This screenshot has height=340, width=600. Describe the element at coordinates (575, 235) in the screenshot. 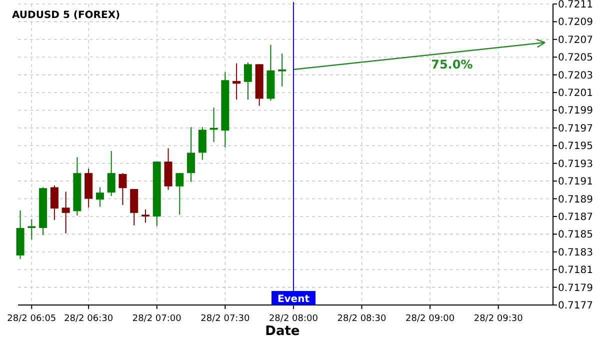

I see `y-tick-label: 0.7185` at that location.